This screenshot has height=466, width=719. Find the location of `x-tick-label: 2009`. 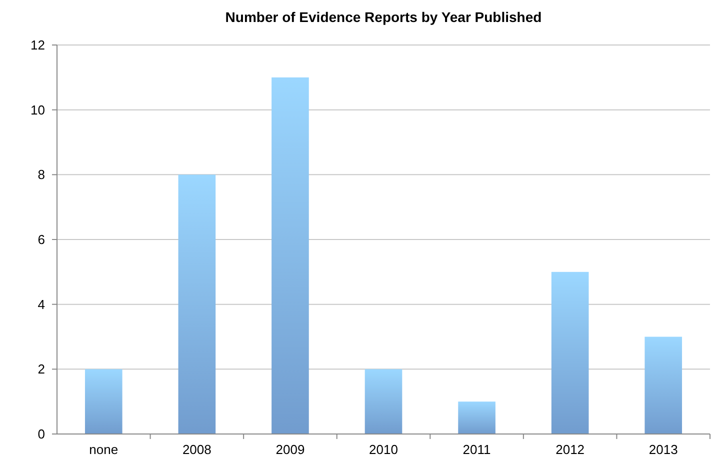

x-tick-label: 2009 is located at coordinates (290, 449).